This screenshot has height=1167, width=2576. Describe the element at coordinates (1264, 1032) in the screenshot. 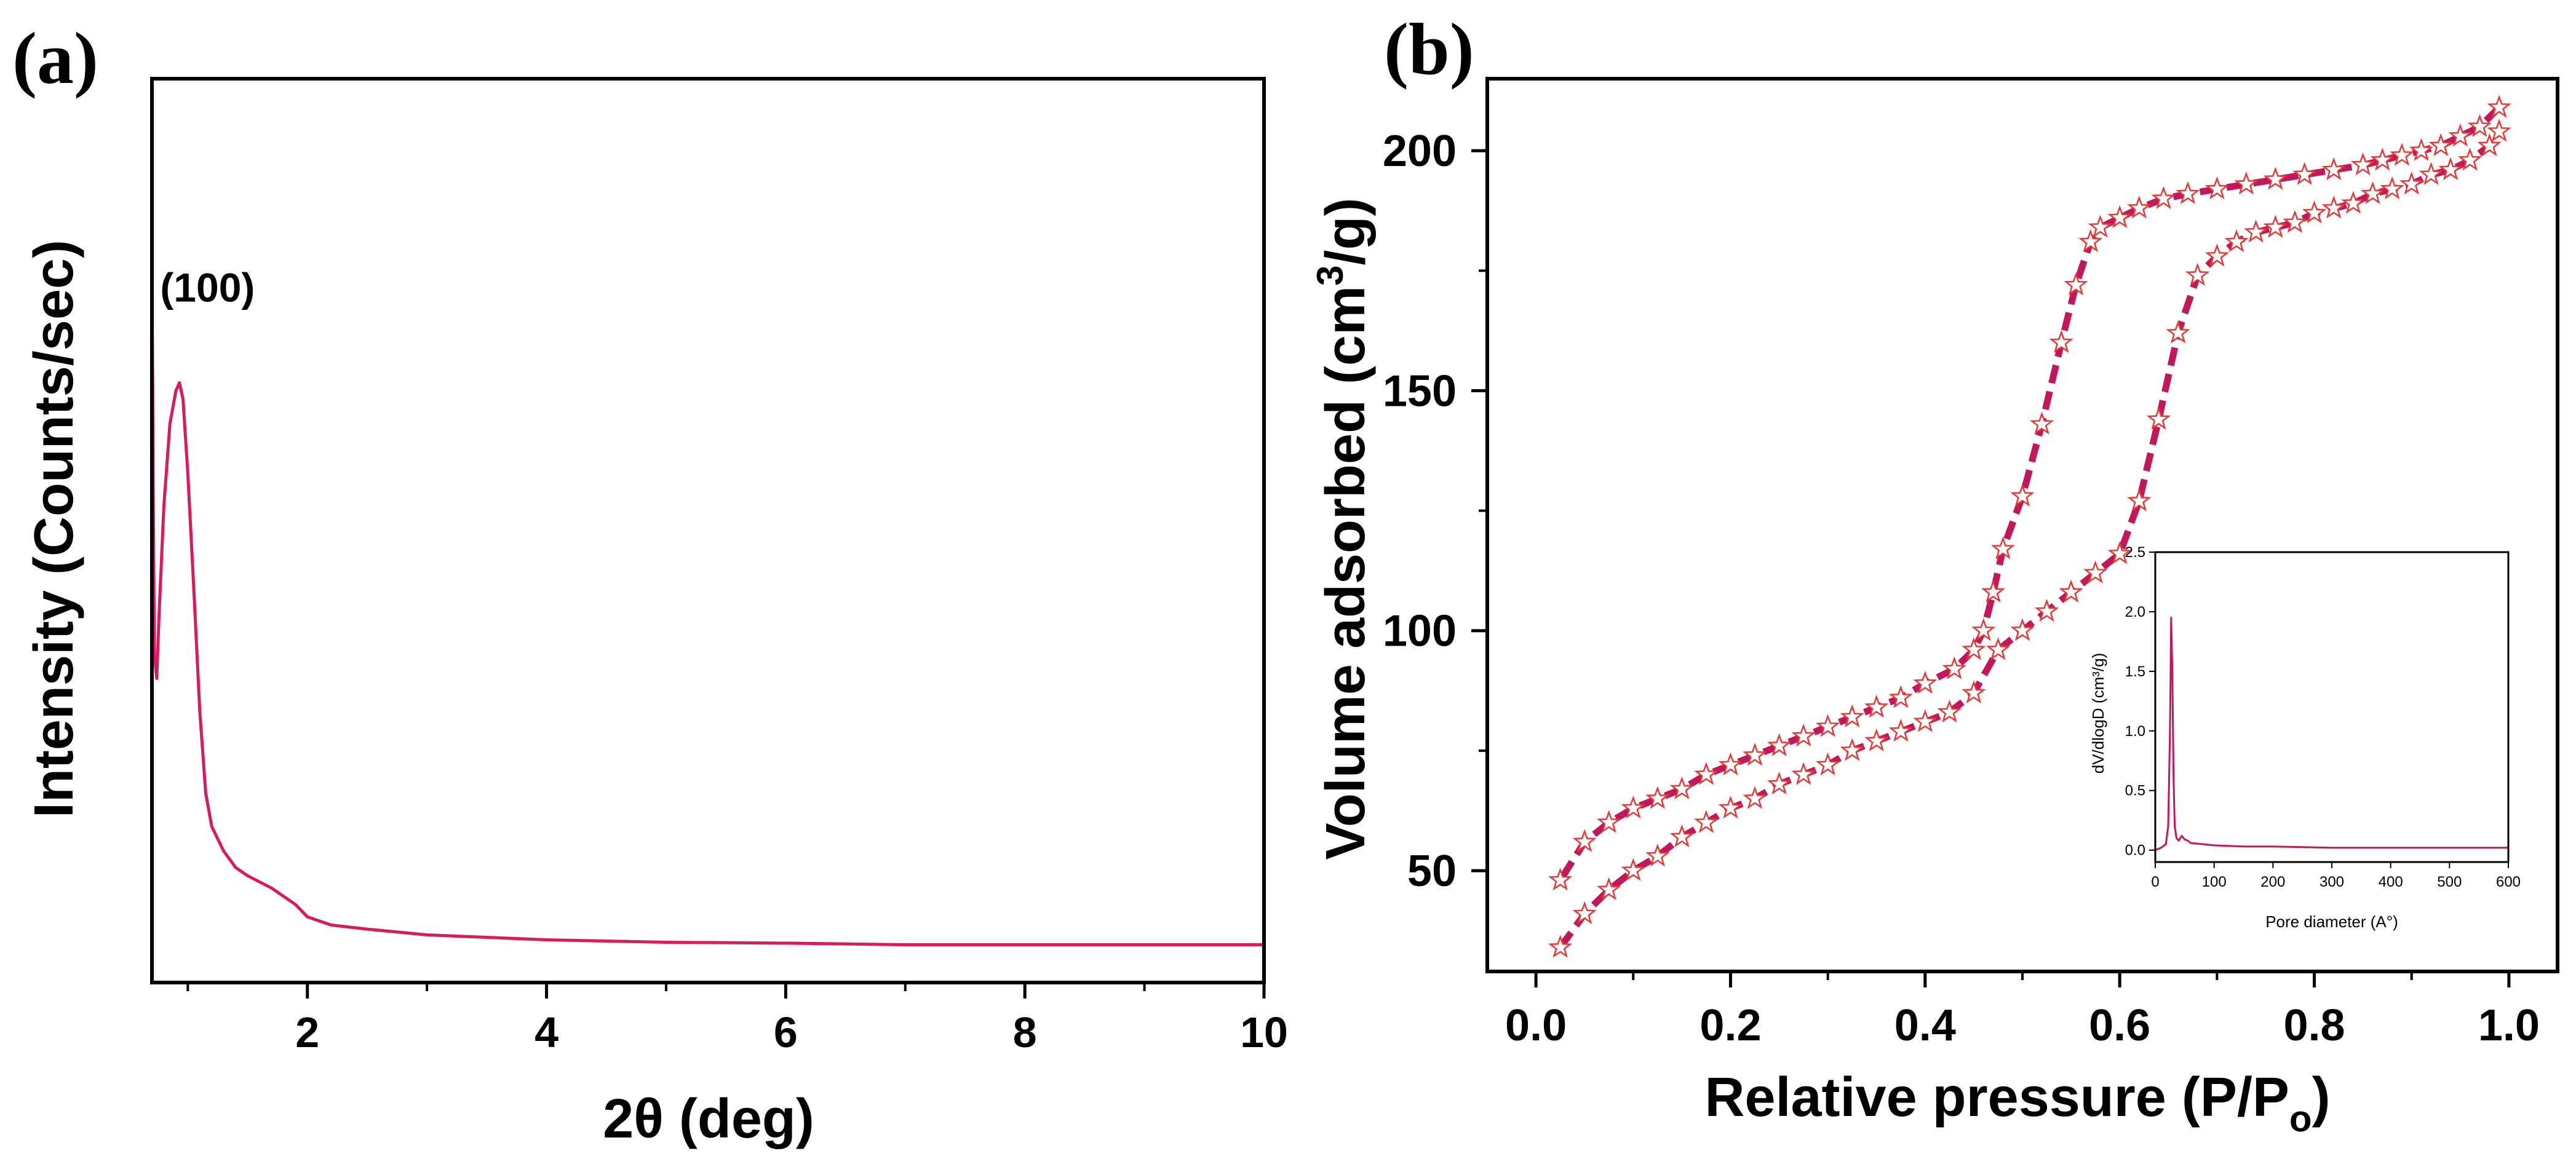

I see `panel-a-x-tick-label: 10` at that location.